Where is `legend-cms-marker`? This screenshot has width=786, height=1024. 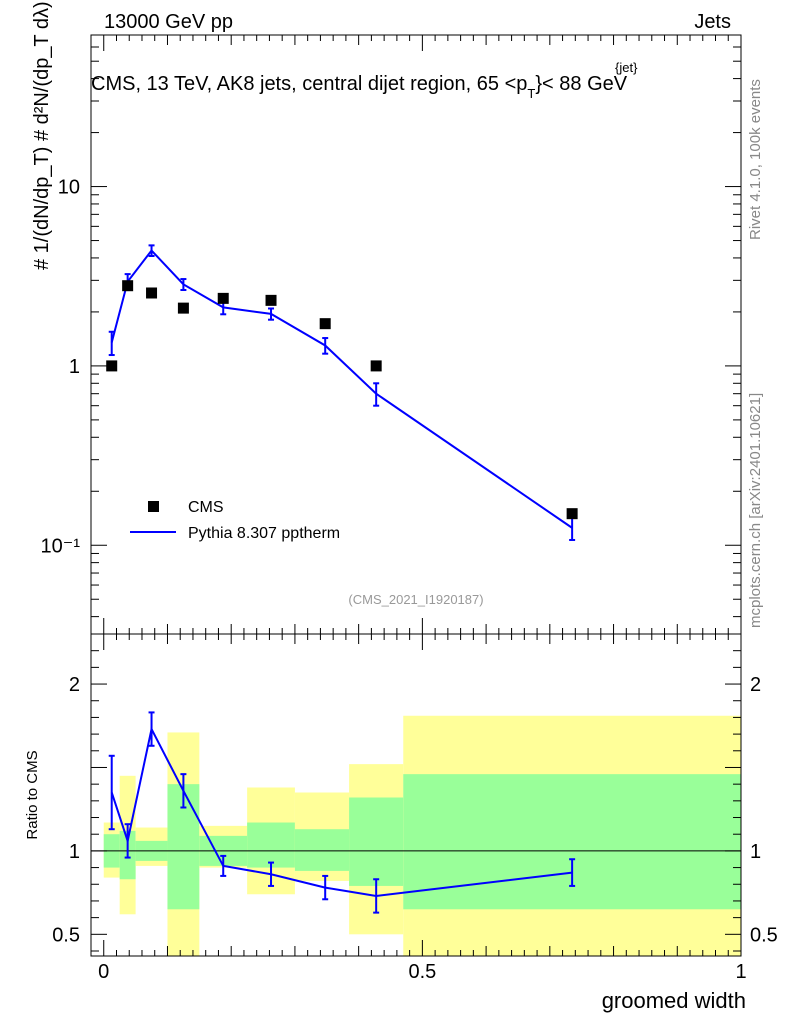
legend-cms-marker is located at coordinates (153, 506).